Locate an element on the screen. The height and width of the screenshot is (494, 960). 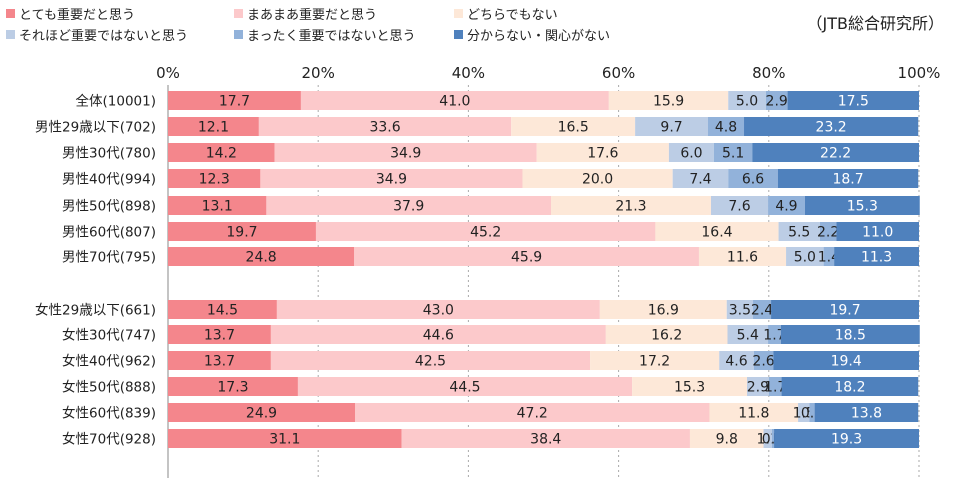
data-label: 15.9 is located at coordinates (668, 102).